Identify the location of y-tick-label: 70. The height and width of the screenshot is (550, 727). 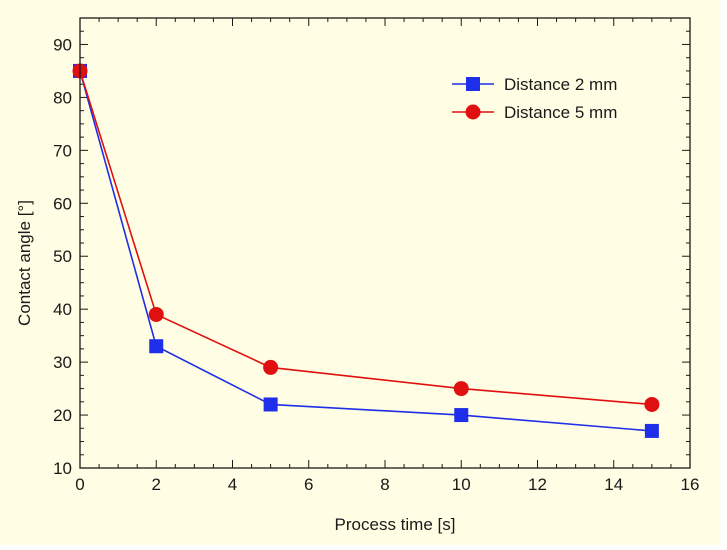
(62, 150).